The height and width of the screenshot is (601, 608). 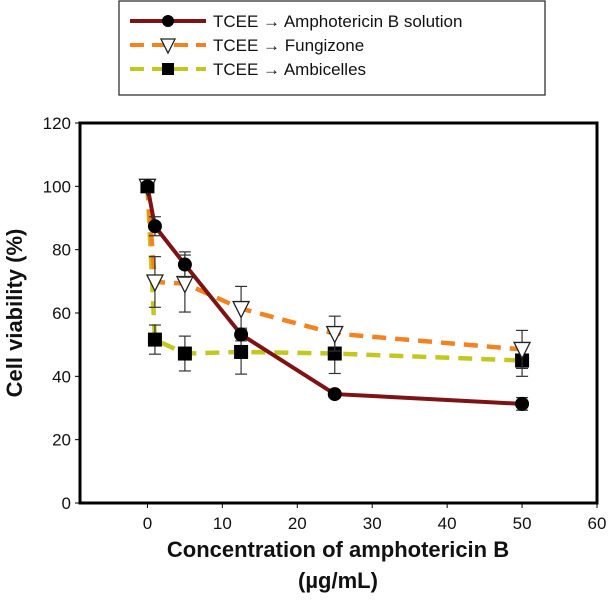 What do you see at coordinates (61, 376) in the screenshot?
I see `y-tick-label: 40` at bounding box center [61, 376].